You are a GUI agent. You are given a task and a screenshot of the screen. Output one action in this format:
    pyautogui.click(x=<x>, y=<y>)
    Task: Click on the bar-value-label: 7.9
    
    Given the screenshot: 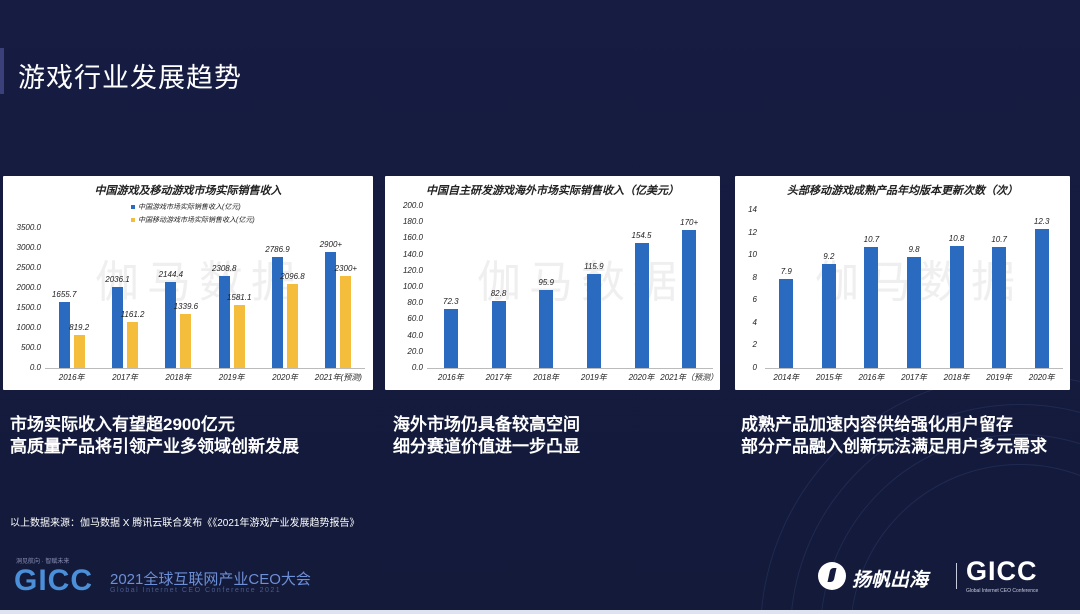 What is the action you would take?
    pyautogui.click(x=786, y=271)
    